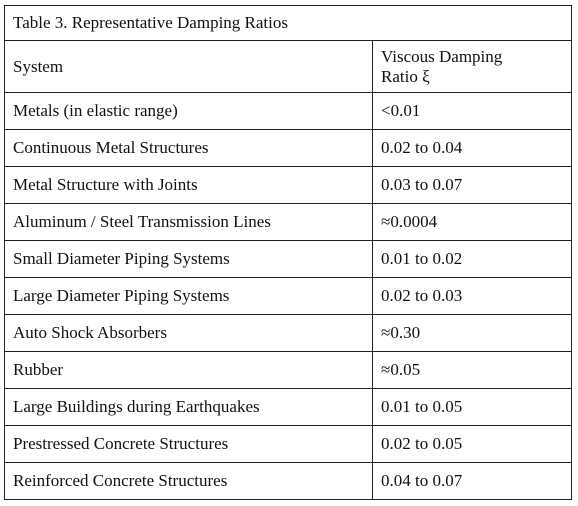  I want to click on table-row: Metal Structure with Joints 0.03 to 0.07, so click(288, 185).